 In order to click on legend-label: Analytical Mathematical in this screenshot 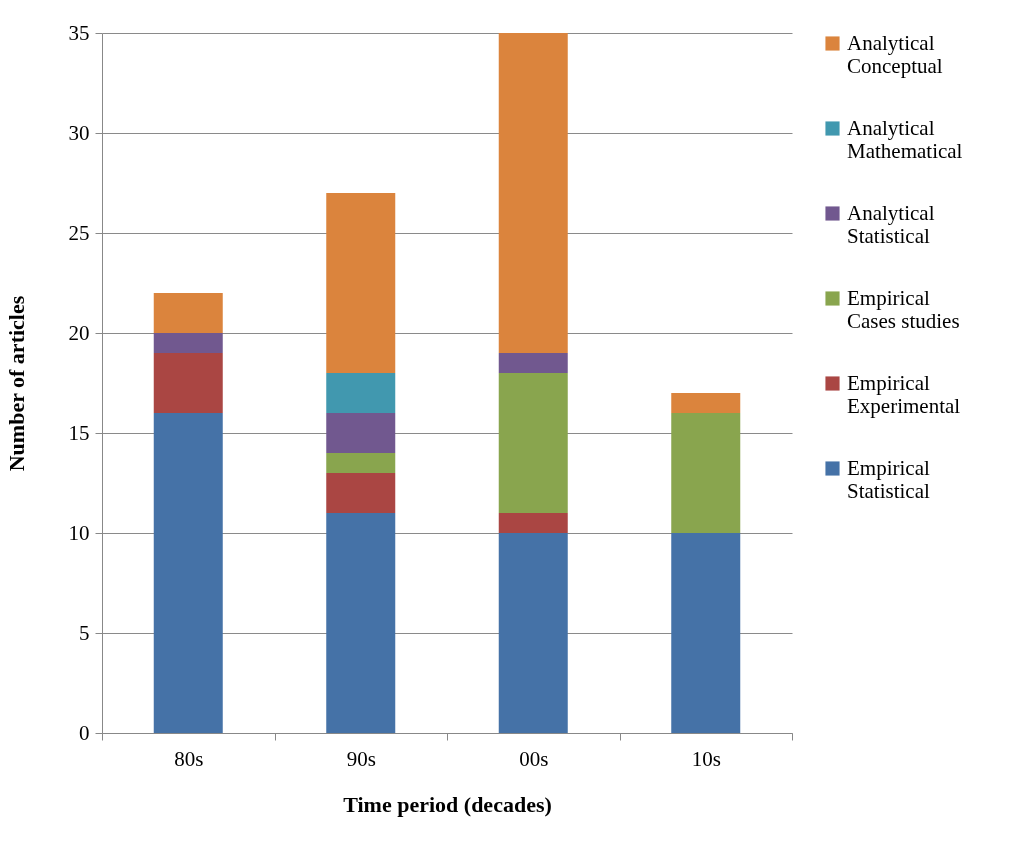, I will do `click(905, 139)`.